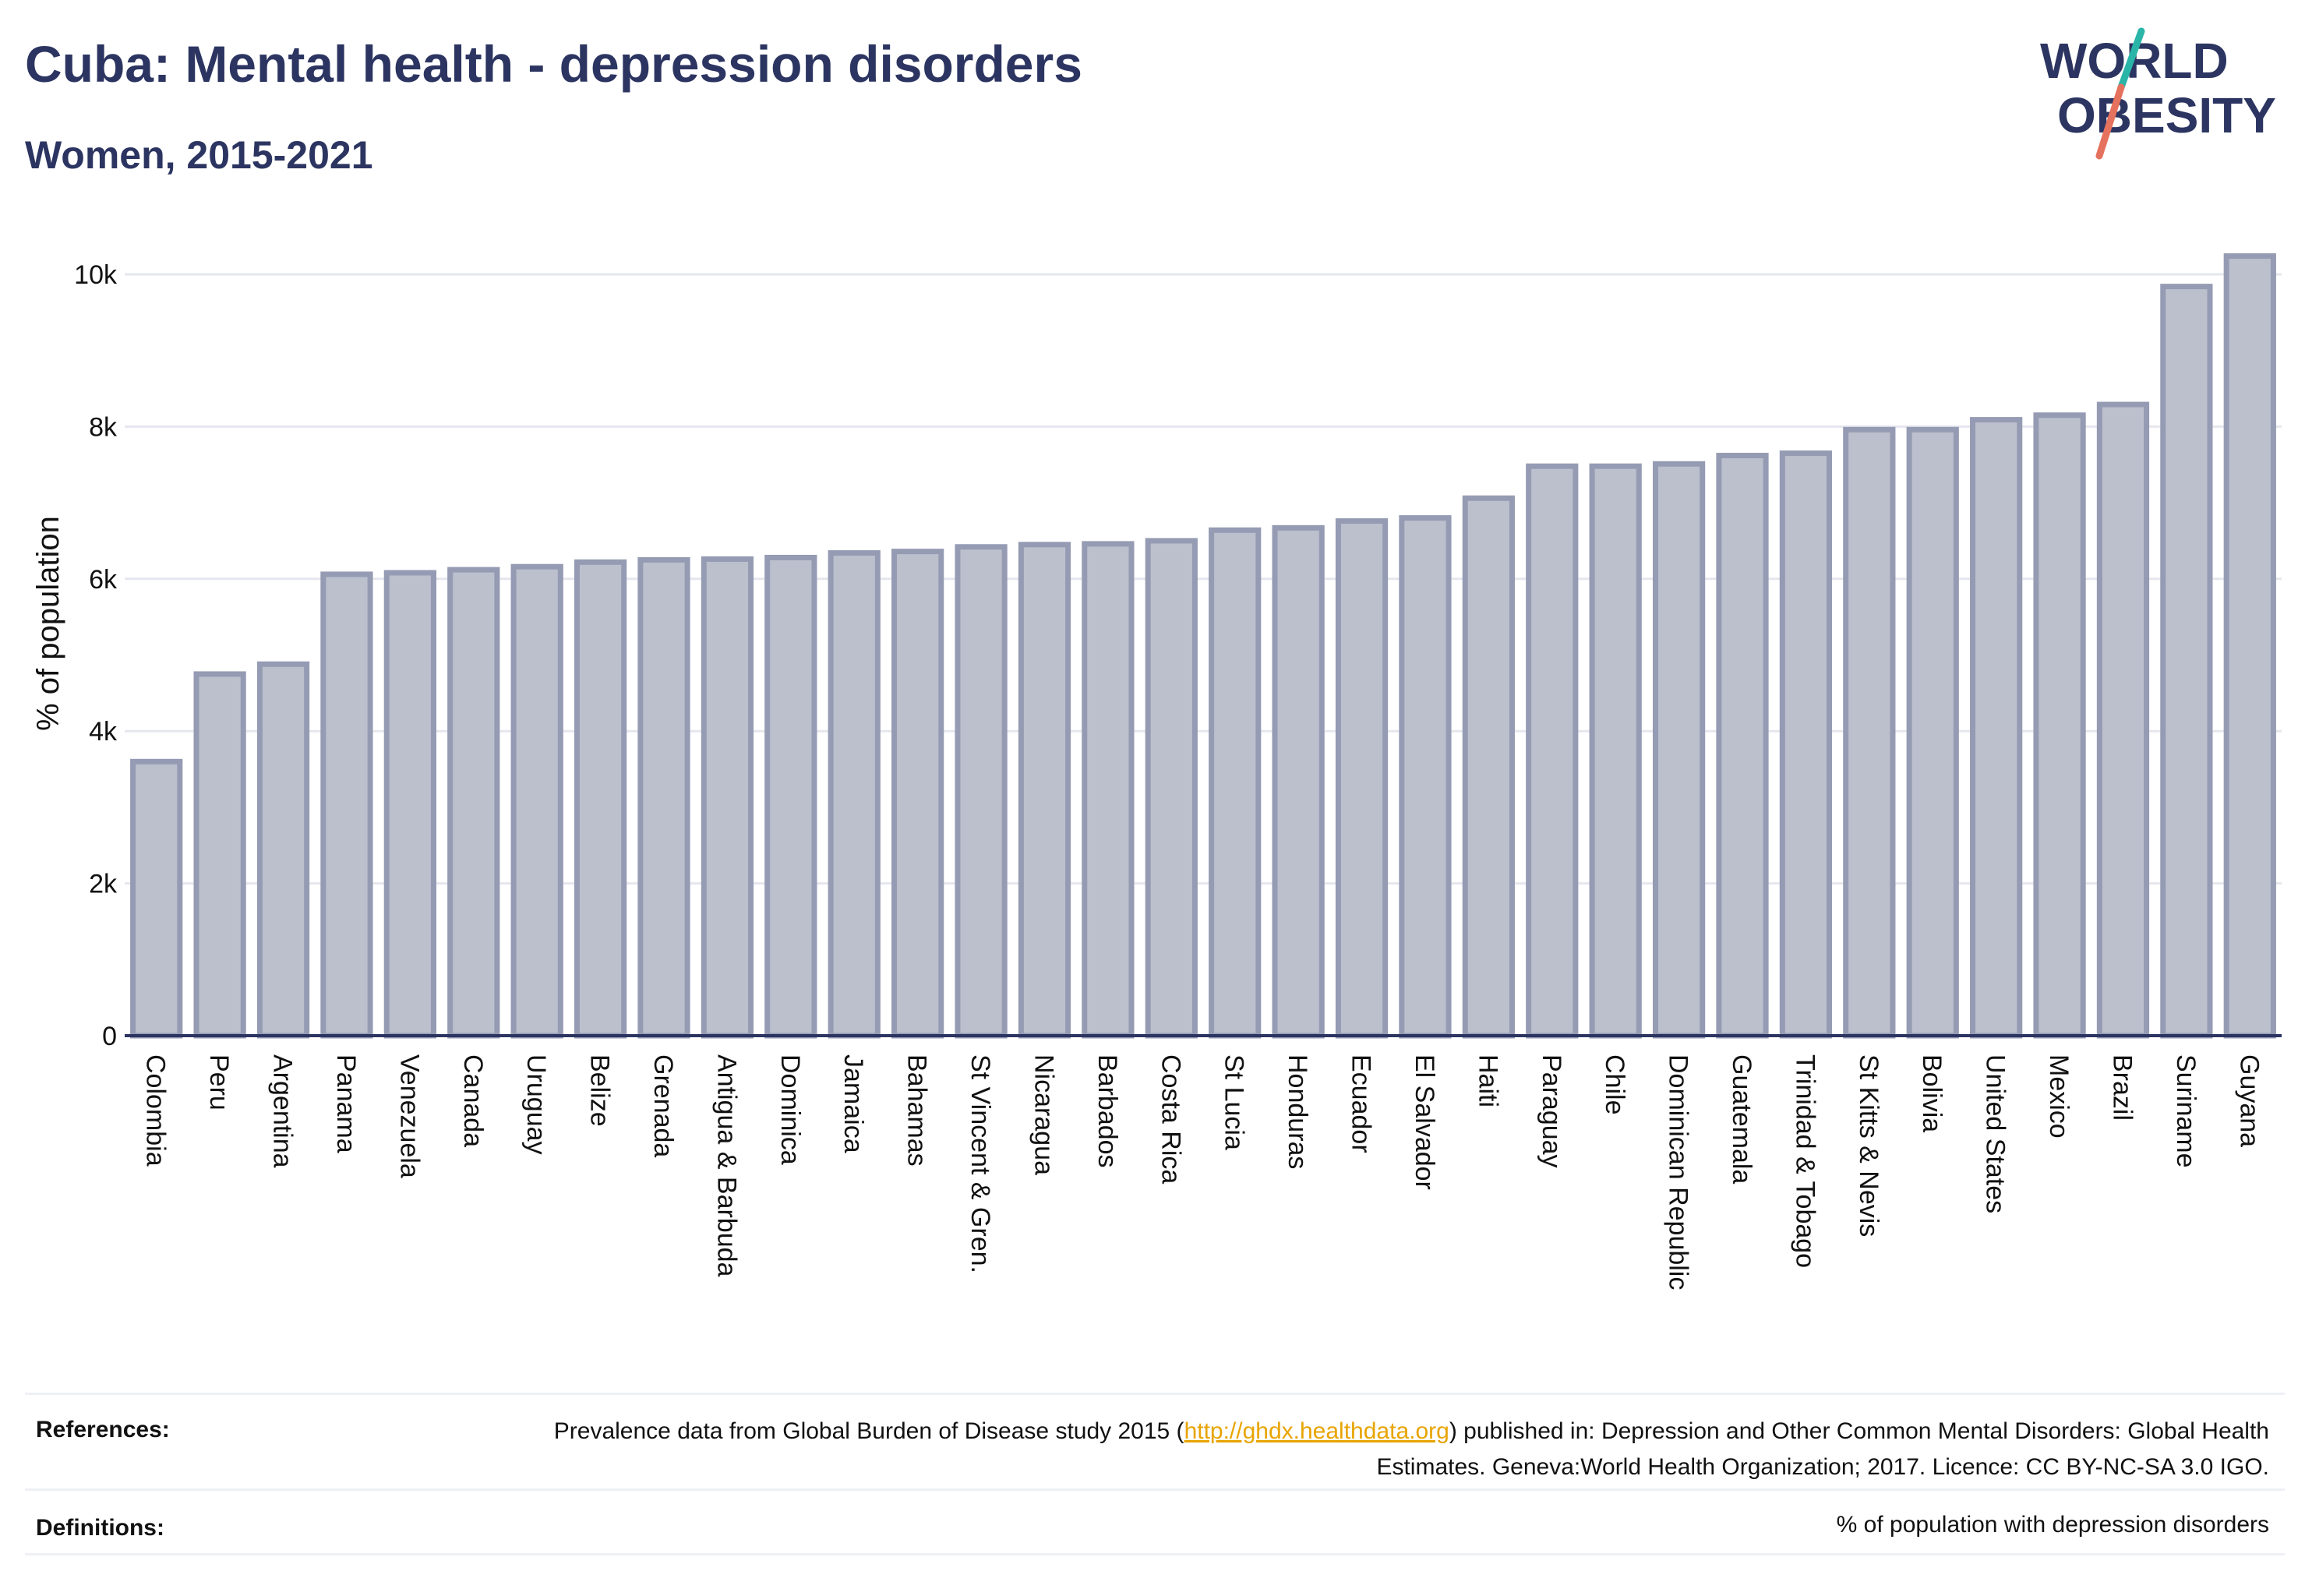  What do you see at coordinates (48, 623) in the screenshot?
I see `y-axis-title: % of population` at bounding box center [48, 623].